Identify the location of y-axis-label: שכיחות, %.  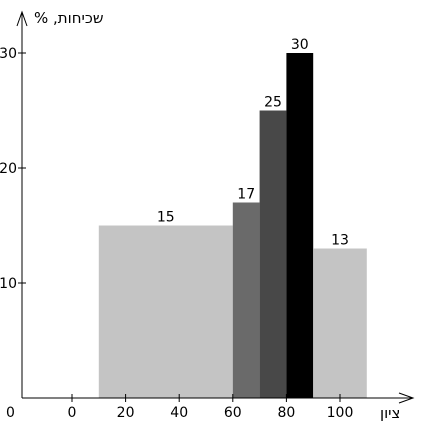
(68, 18).